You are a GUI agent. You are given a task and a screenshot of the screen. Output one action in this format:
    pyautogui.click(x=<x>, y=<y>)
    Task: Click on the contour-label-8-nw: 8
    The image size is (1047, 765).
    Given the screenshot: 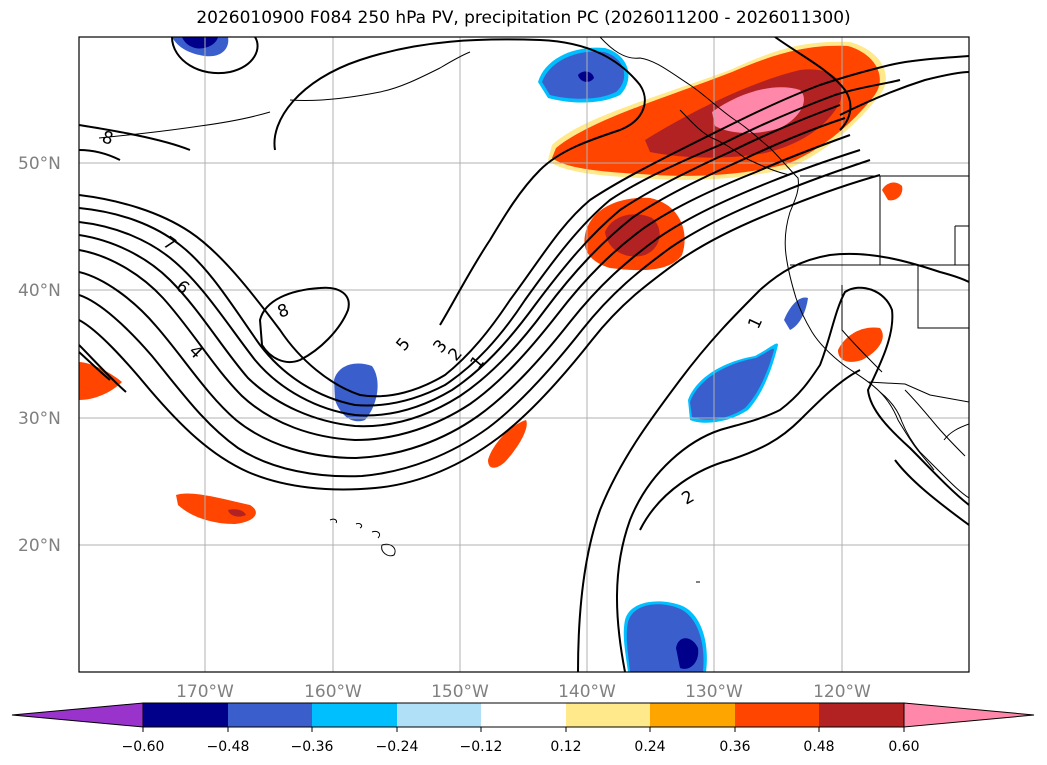 What is the action you would take?
    pyautogui.click(x=108, y=139)
    